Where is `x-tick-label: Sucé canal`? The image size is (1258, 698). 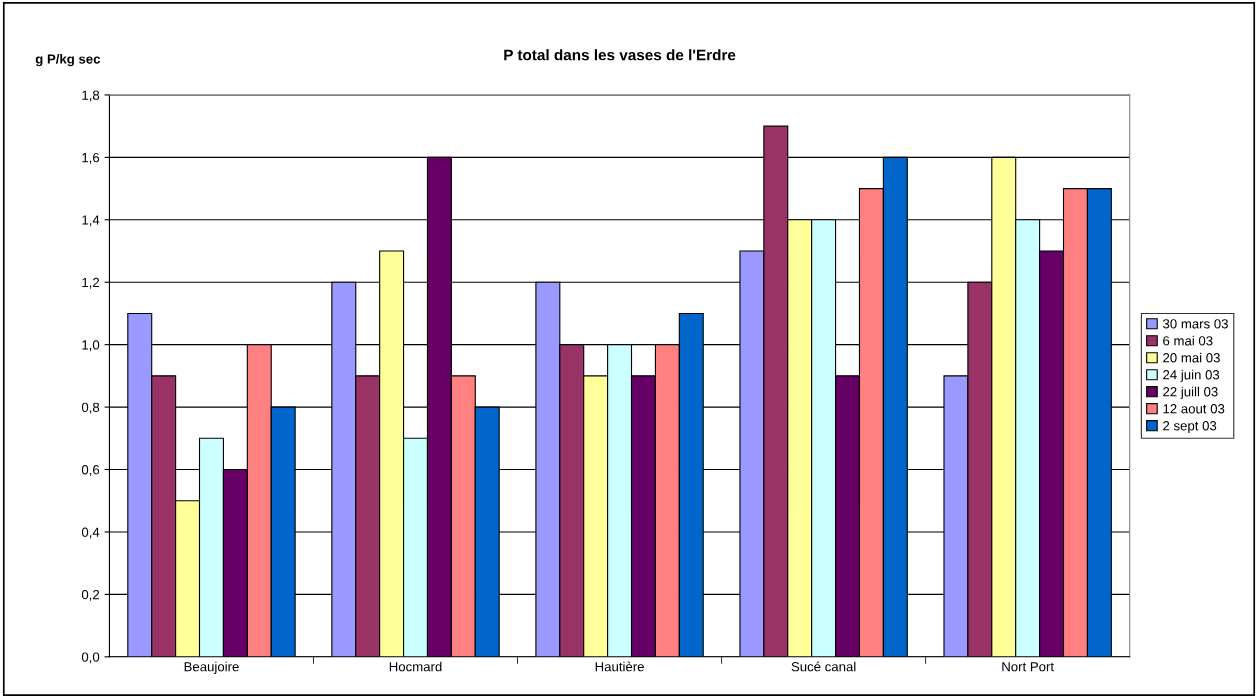 x-tick-label: Sucé canal is located at coordinates (823, 666).